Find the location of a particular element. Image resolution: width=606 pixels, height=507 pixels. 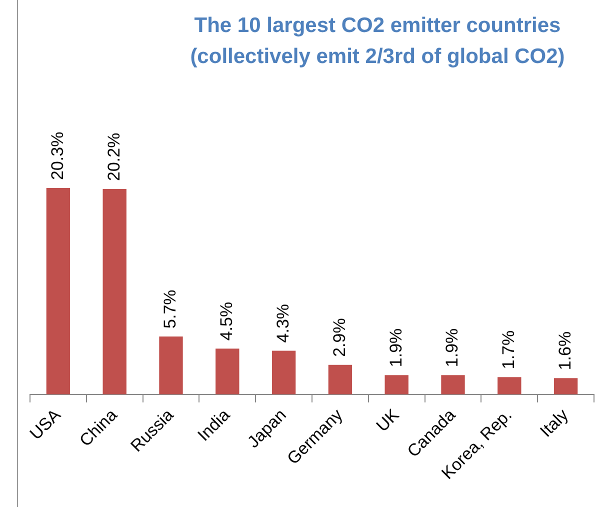

x-tick-label: USA is located at coordinates (45, 424).